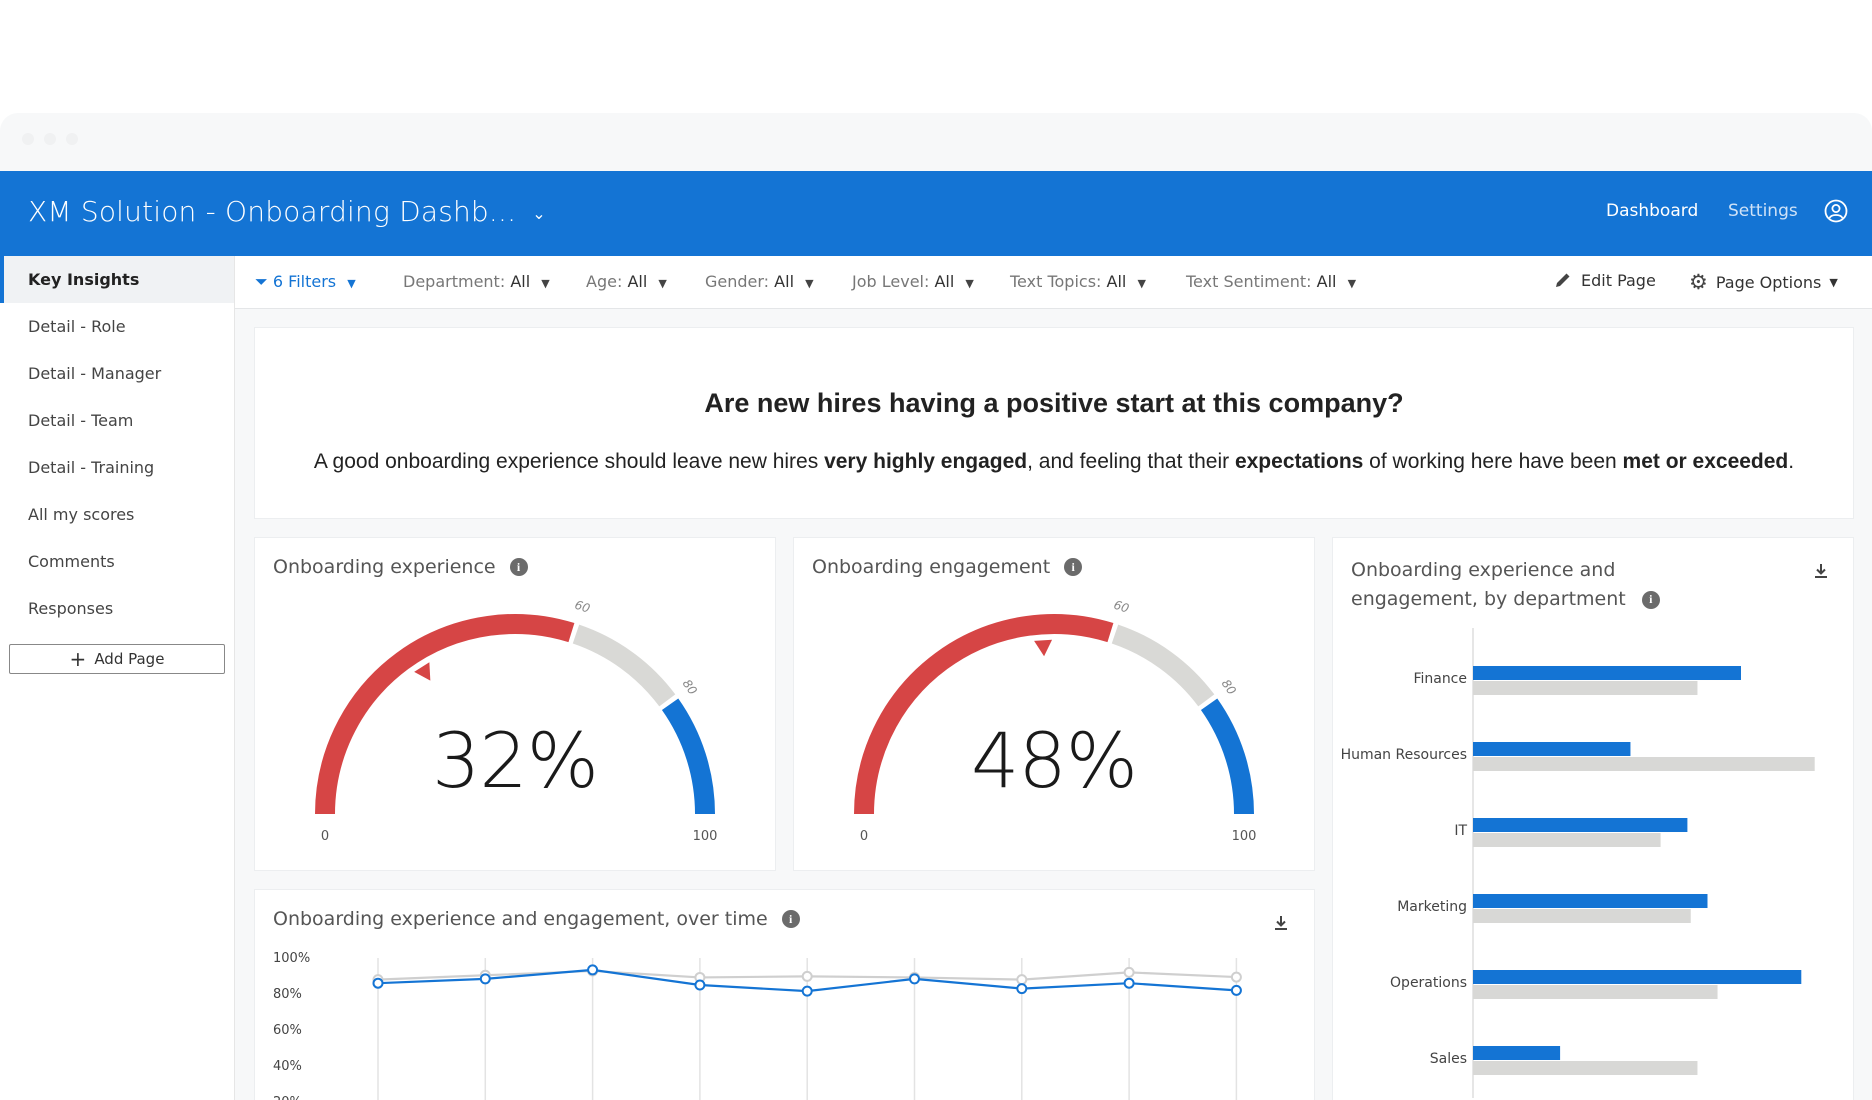 The width and height of the screenshot is (1872, 1100). What do you see at coordinates (50, 139) in the screenshot?
I see `window-minimize-dot` at bounding box center [50, 139].